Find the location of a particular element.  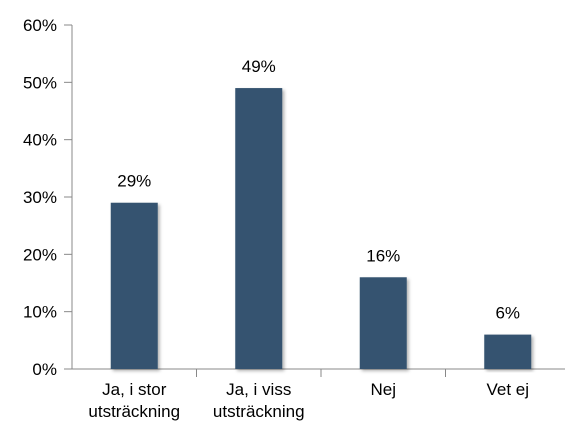

y-axis-ticks: 0% 10% 20% 30% 40% 50% 60% is located at coordinates (47, 197).